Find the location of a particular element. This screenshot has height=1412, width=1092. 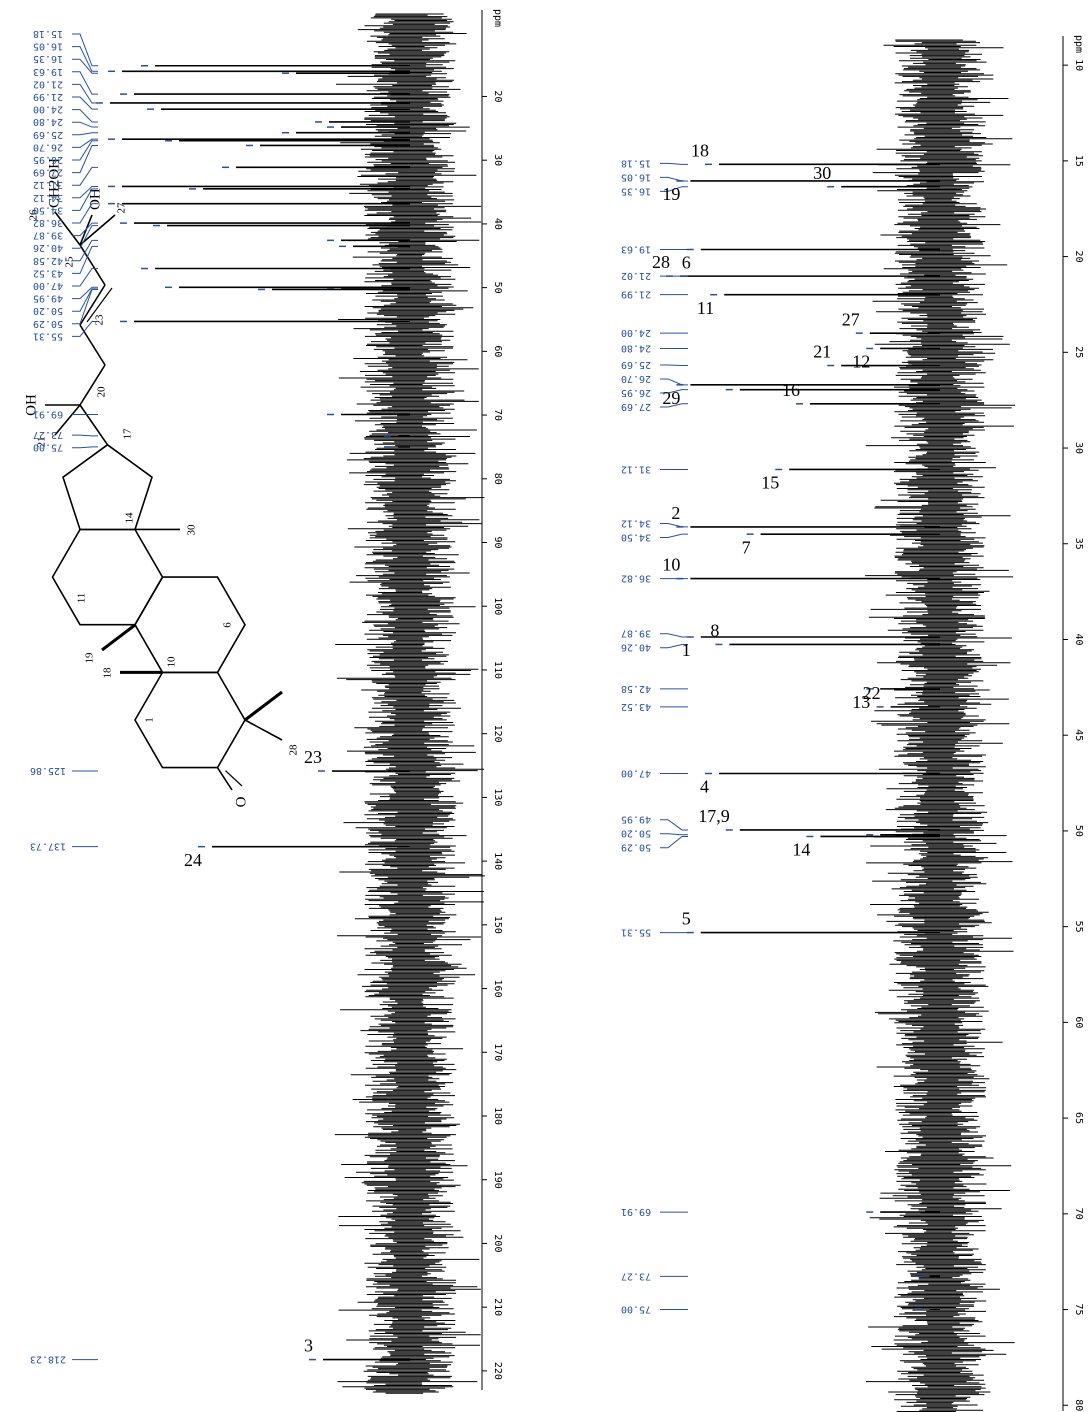

tick-label: 70 is located at coordinates (497, 415).